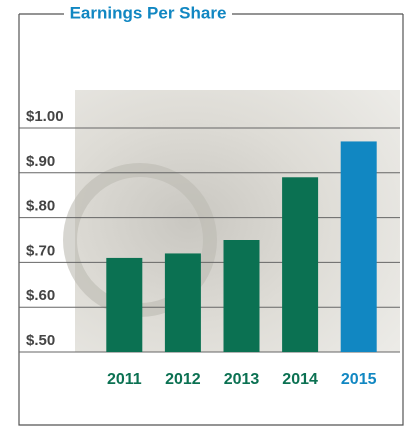  What do you see at coordinates (148, 12) in the screenshot?
I see `chart-title: Earnings Per Share` at bounding box center [148, 12].